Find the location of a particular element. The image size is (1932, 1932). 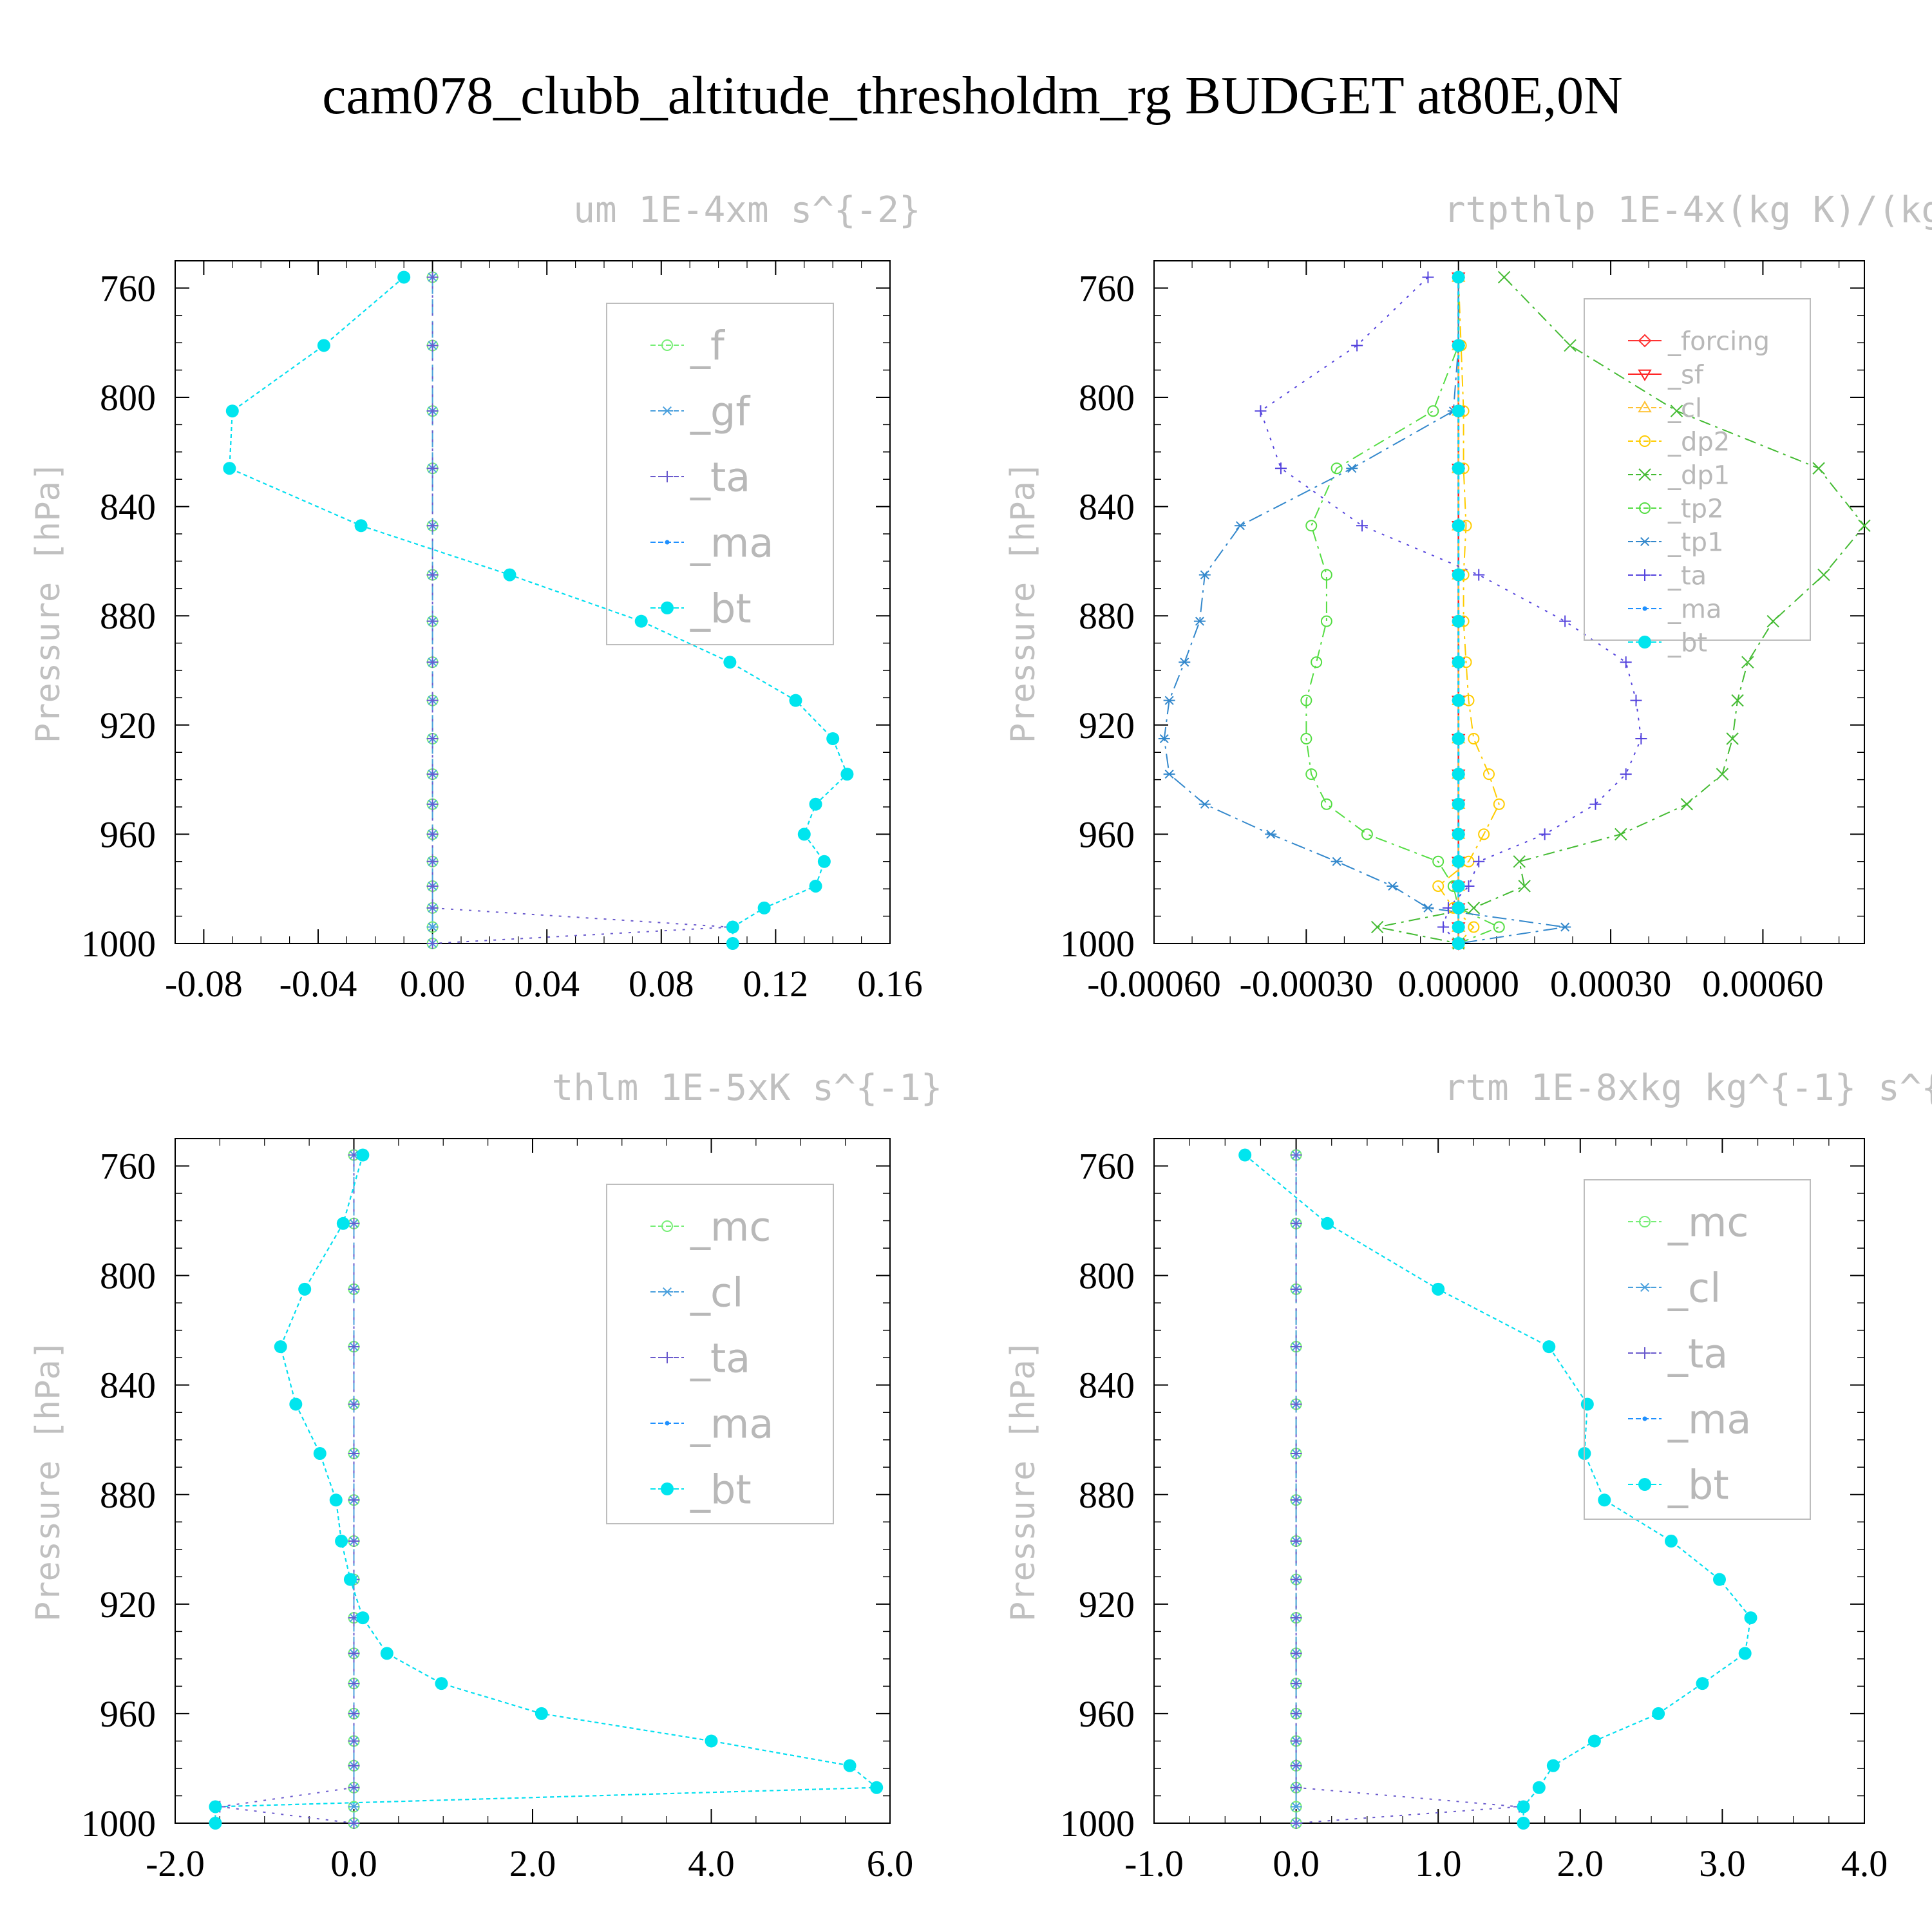

legend-marker-rtpthlp-dp2 is located at coordinates (1645, 441).